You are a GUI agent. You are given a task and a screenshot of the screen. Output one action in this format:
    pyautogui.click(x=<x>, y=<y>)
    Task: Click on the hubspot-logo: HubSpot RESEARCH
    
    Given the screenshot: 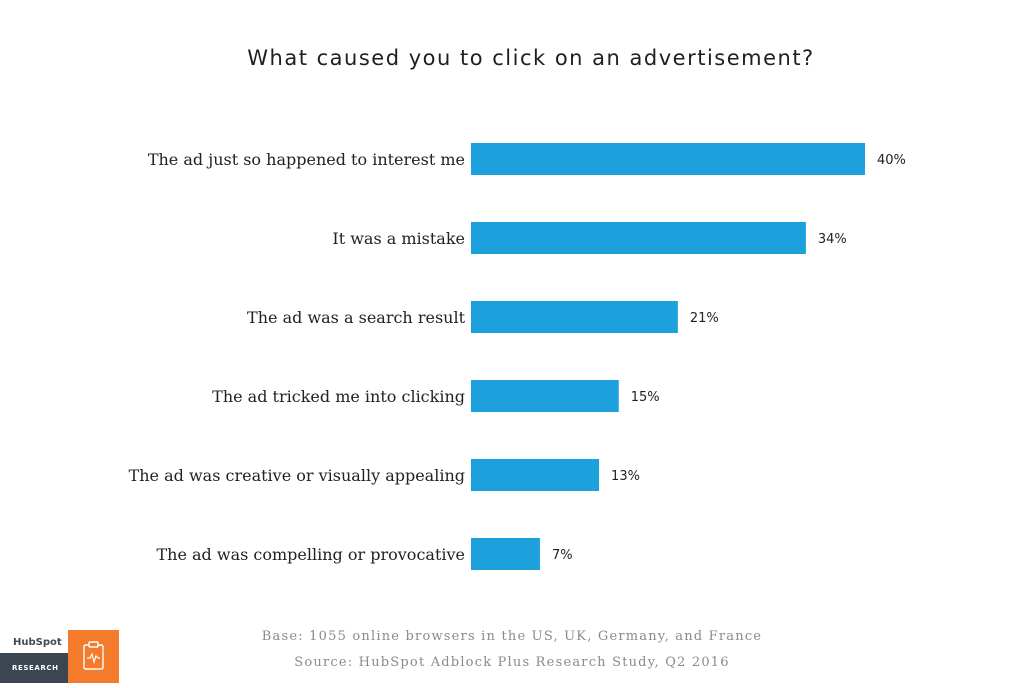 What is the action you would take?
    pyautogui.click(x=34, y=656)
    